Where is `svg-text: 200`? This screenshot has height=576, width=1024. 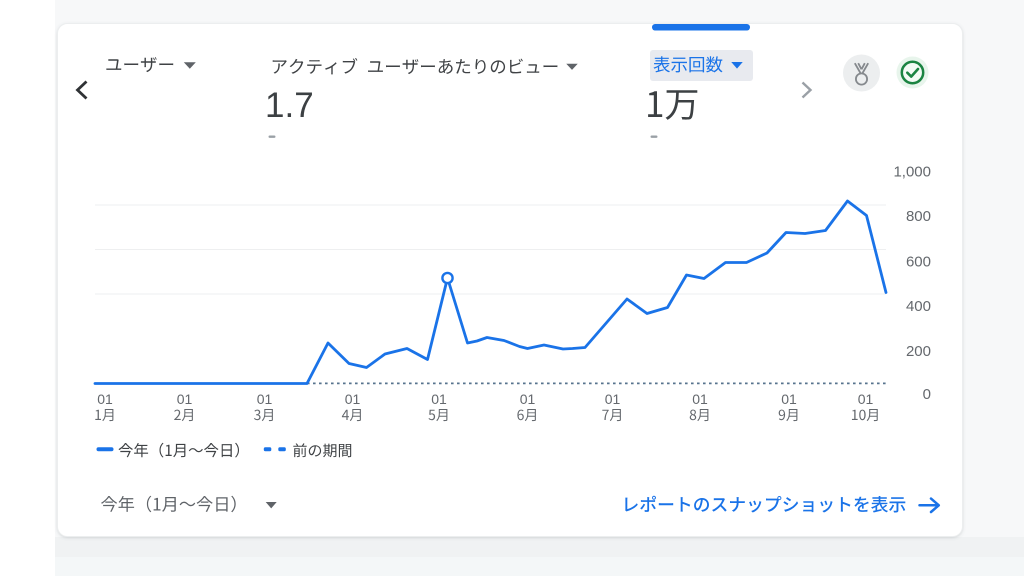 svg-text: 200 is located at coordinates (918, 351).